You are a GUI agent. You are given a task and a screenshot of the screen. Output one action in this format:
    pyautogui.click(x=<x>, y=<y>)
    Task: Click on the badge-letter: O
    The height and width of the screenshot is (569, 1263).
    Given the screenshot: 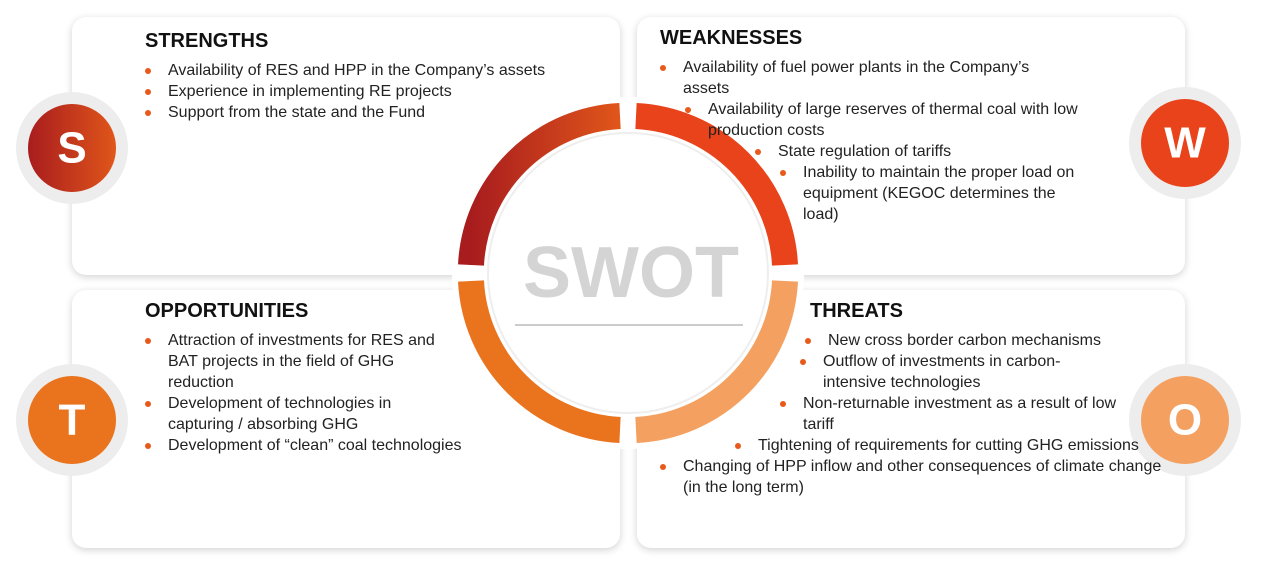 What is the action you would take?
    pyautogui.click(x=1185, y=420)
    